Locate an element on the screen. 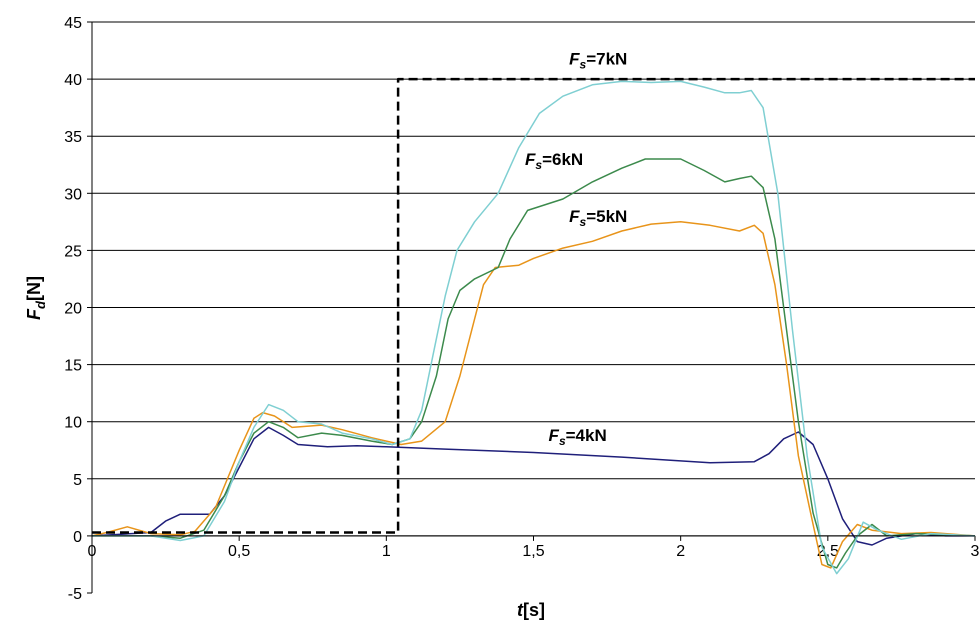 The width and height of the screenshot is (979, 625). x-axis-ticks: 0 0,5 1 1,5 2 2,5 3 is located at coordinates (533, 547).